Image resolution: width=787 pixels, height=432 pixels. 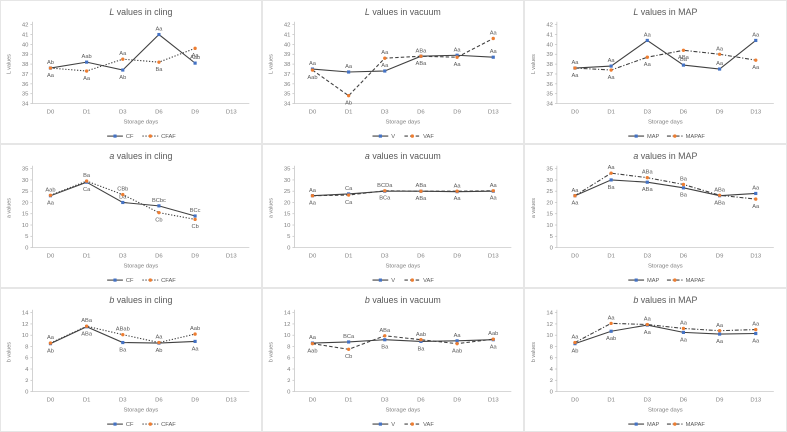 I want to click on chart-title: b values in vacuum, so click(x=403, y=300).